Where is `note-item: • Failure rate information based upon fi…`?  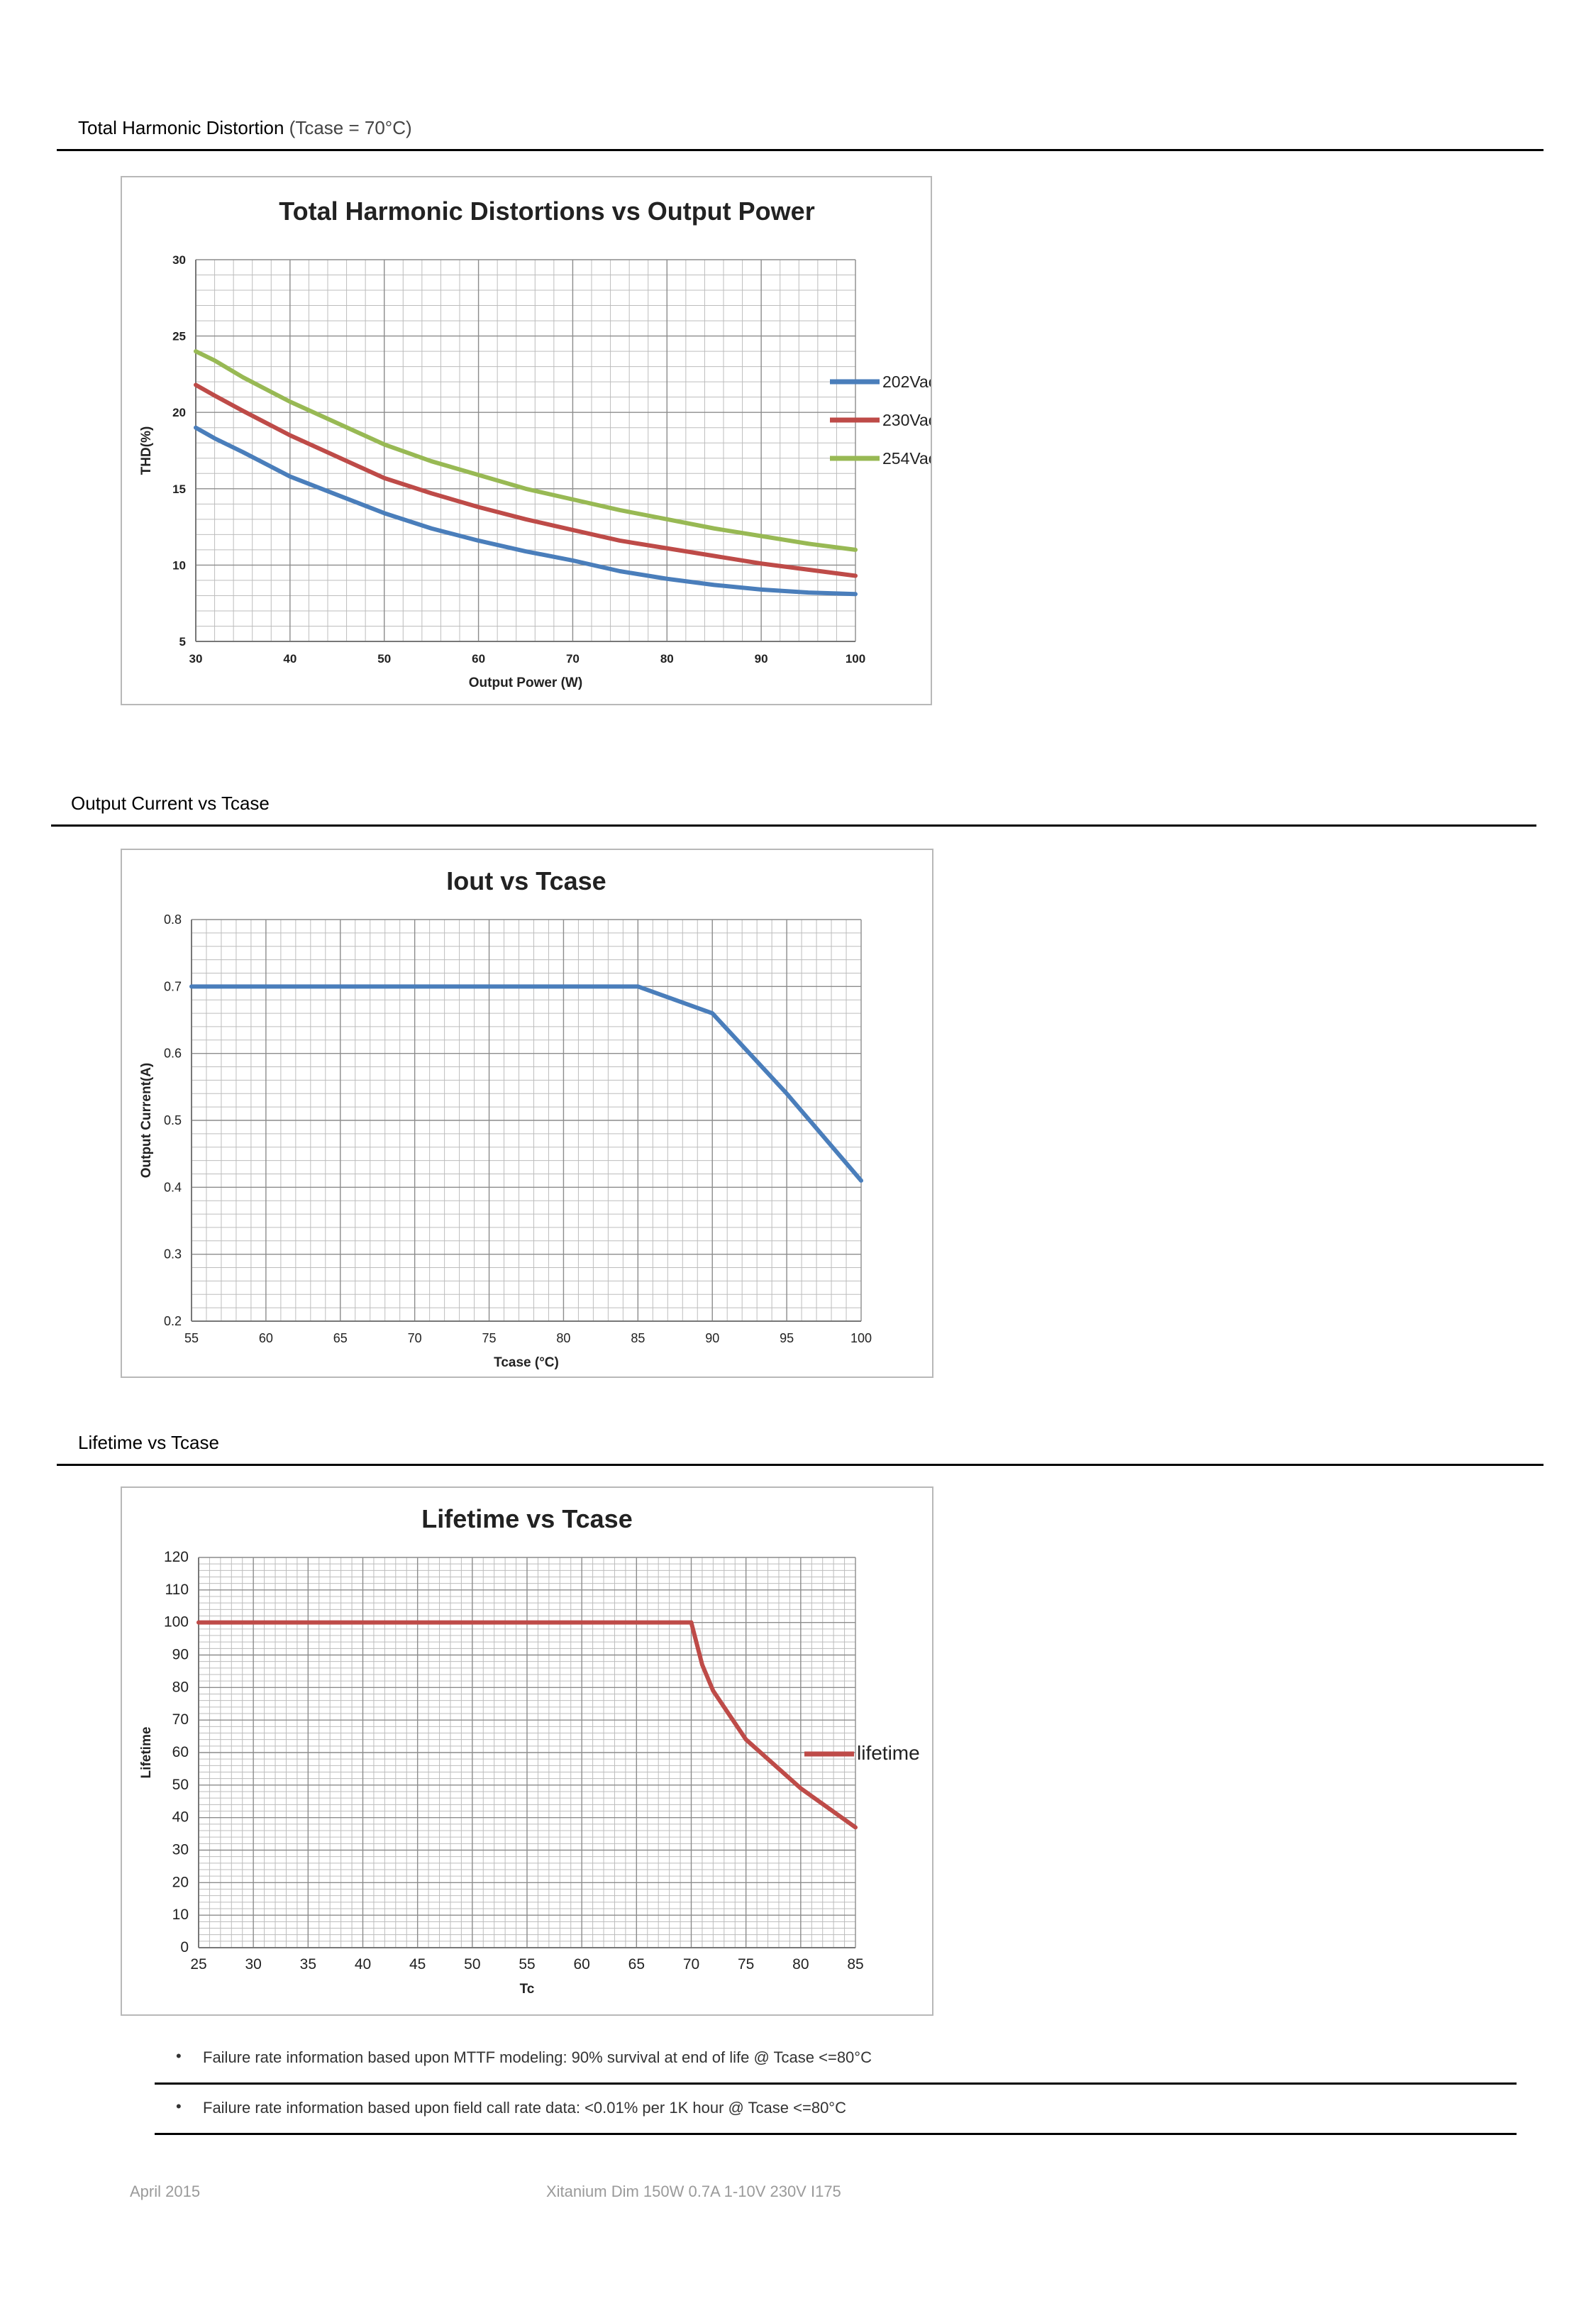 note-item: • Failure rate information based upon fi… is located at coordinates (836, 2110).